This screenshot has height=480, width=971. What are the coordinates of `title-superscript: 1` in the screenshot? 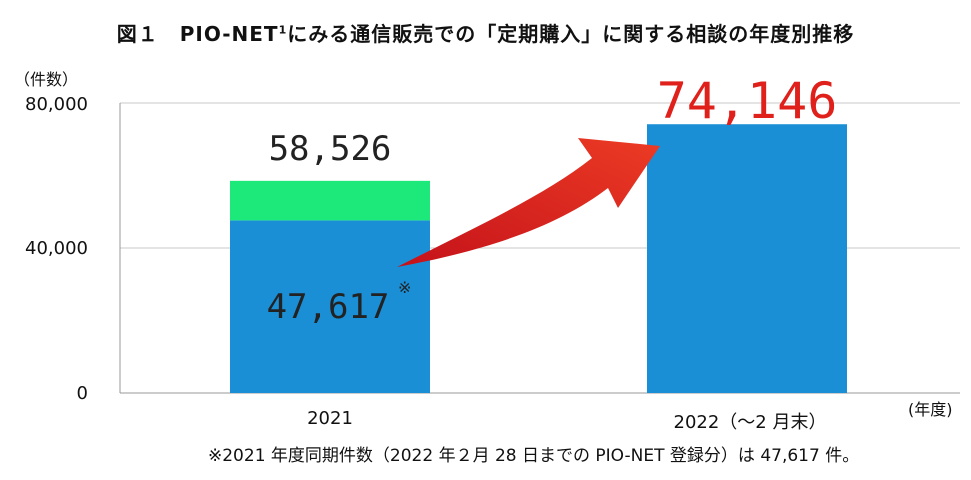 It's located at (283, 30).